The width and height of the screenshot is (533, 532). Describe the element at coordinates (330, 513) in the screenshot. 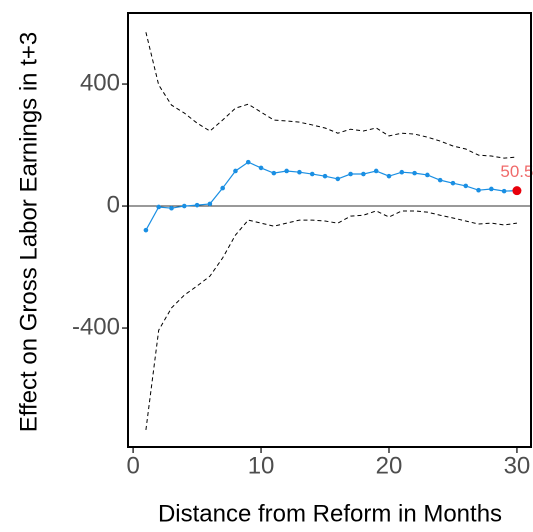

I see `x-axis-title: Distance from Reform in Months` at that location.